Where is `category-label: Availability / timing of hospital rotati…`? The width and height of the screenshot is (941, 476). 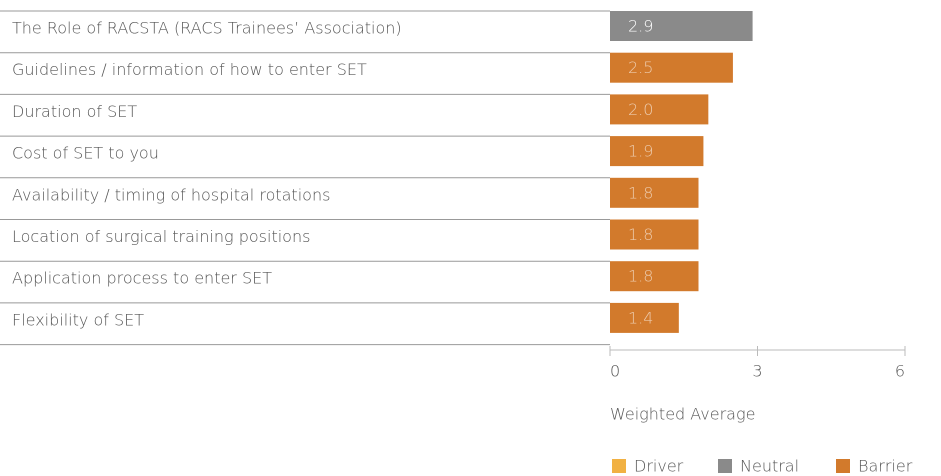
category-label: Availability / timing of hospital rotati… is located at coordinates (171, 194).